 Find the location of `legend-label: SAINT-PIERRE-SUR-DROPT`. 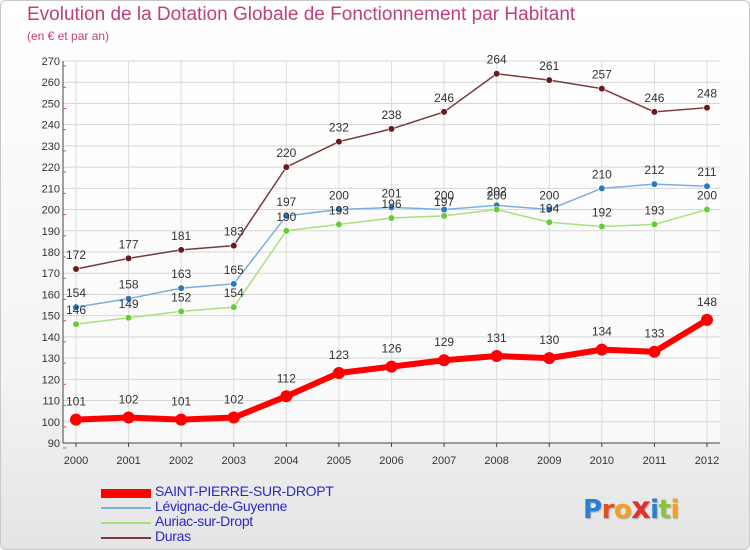

legend-label: SAINT-PIERRE-SUR-DROPT is located at coordinates (244, 491).